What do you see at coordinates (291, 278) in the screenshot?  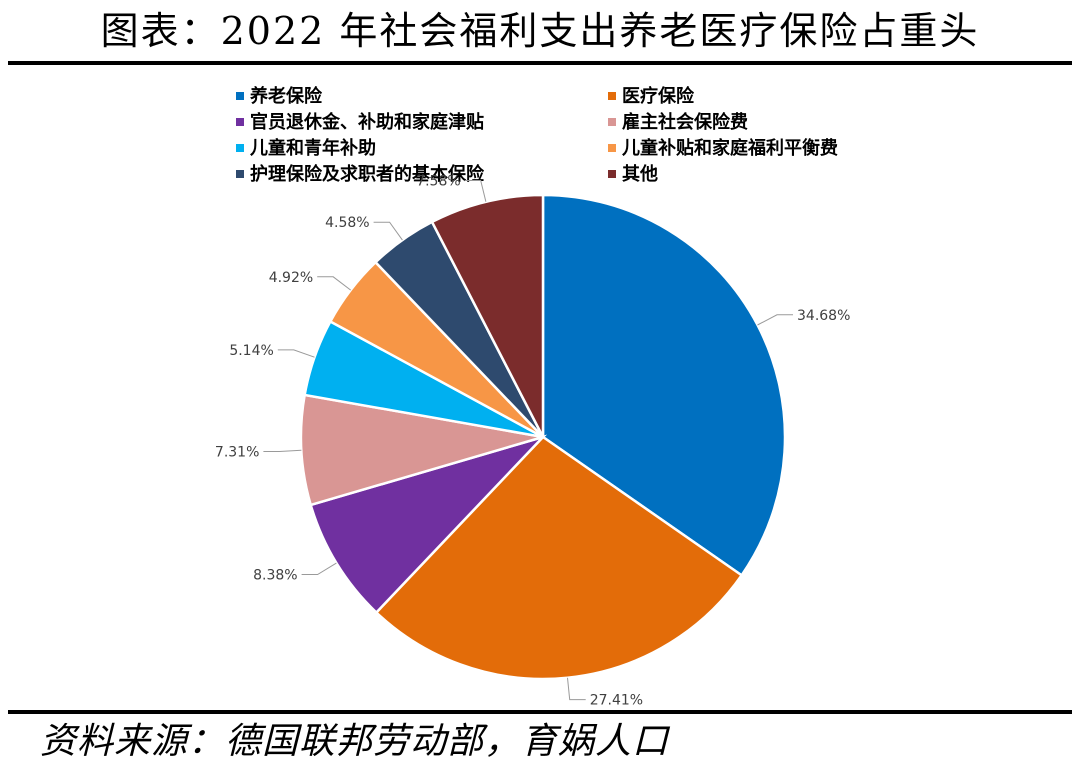 I see `data-label-5: 4.92%` at bounding box center [291, 278].